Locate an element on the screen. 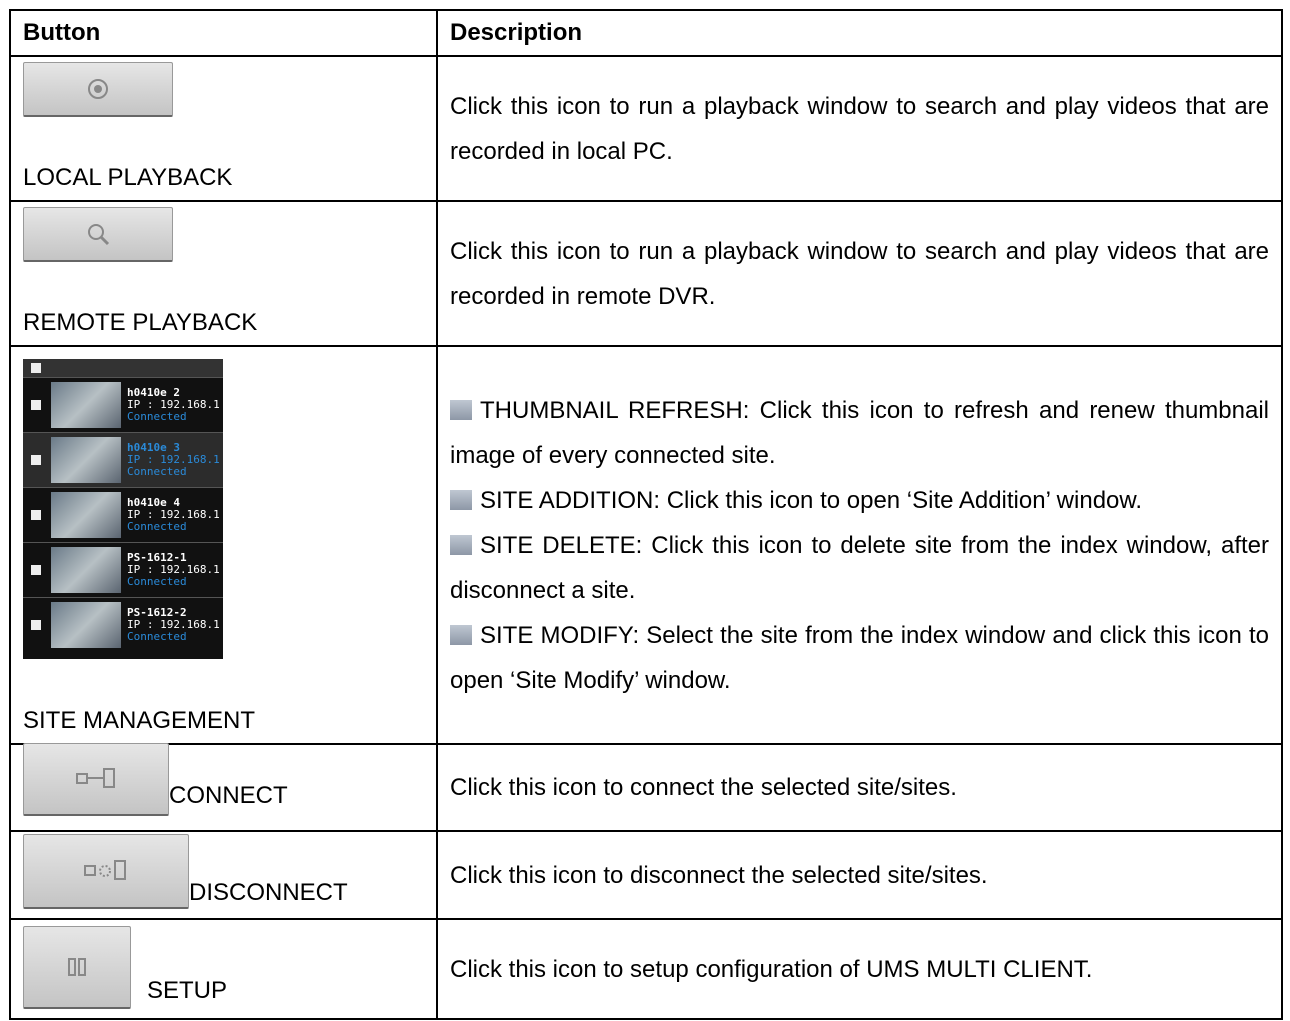 This screenshot has height=1021, width=1290. site-info: h0410e 3 IP : 192.168.1 Connected is located at coordinates (175, 460).